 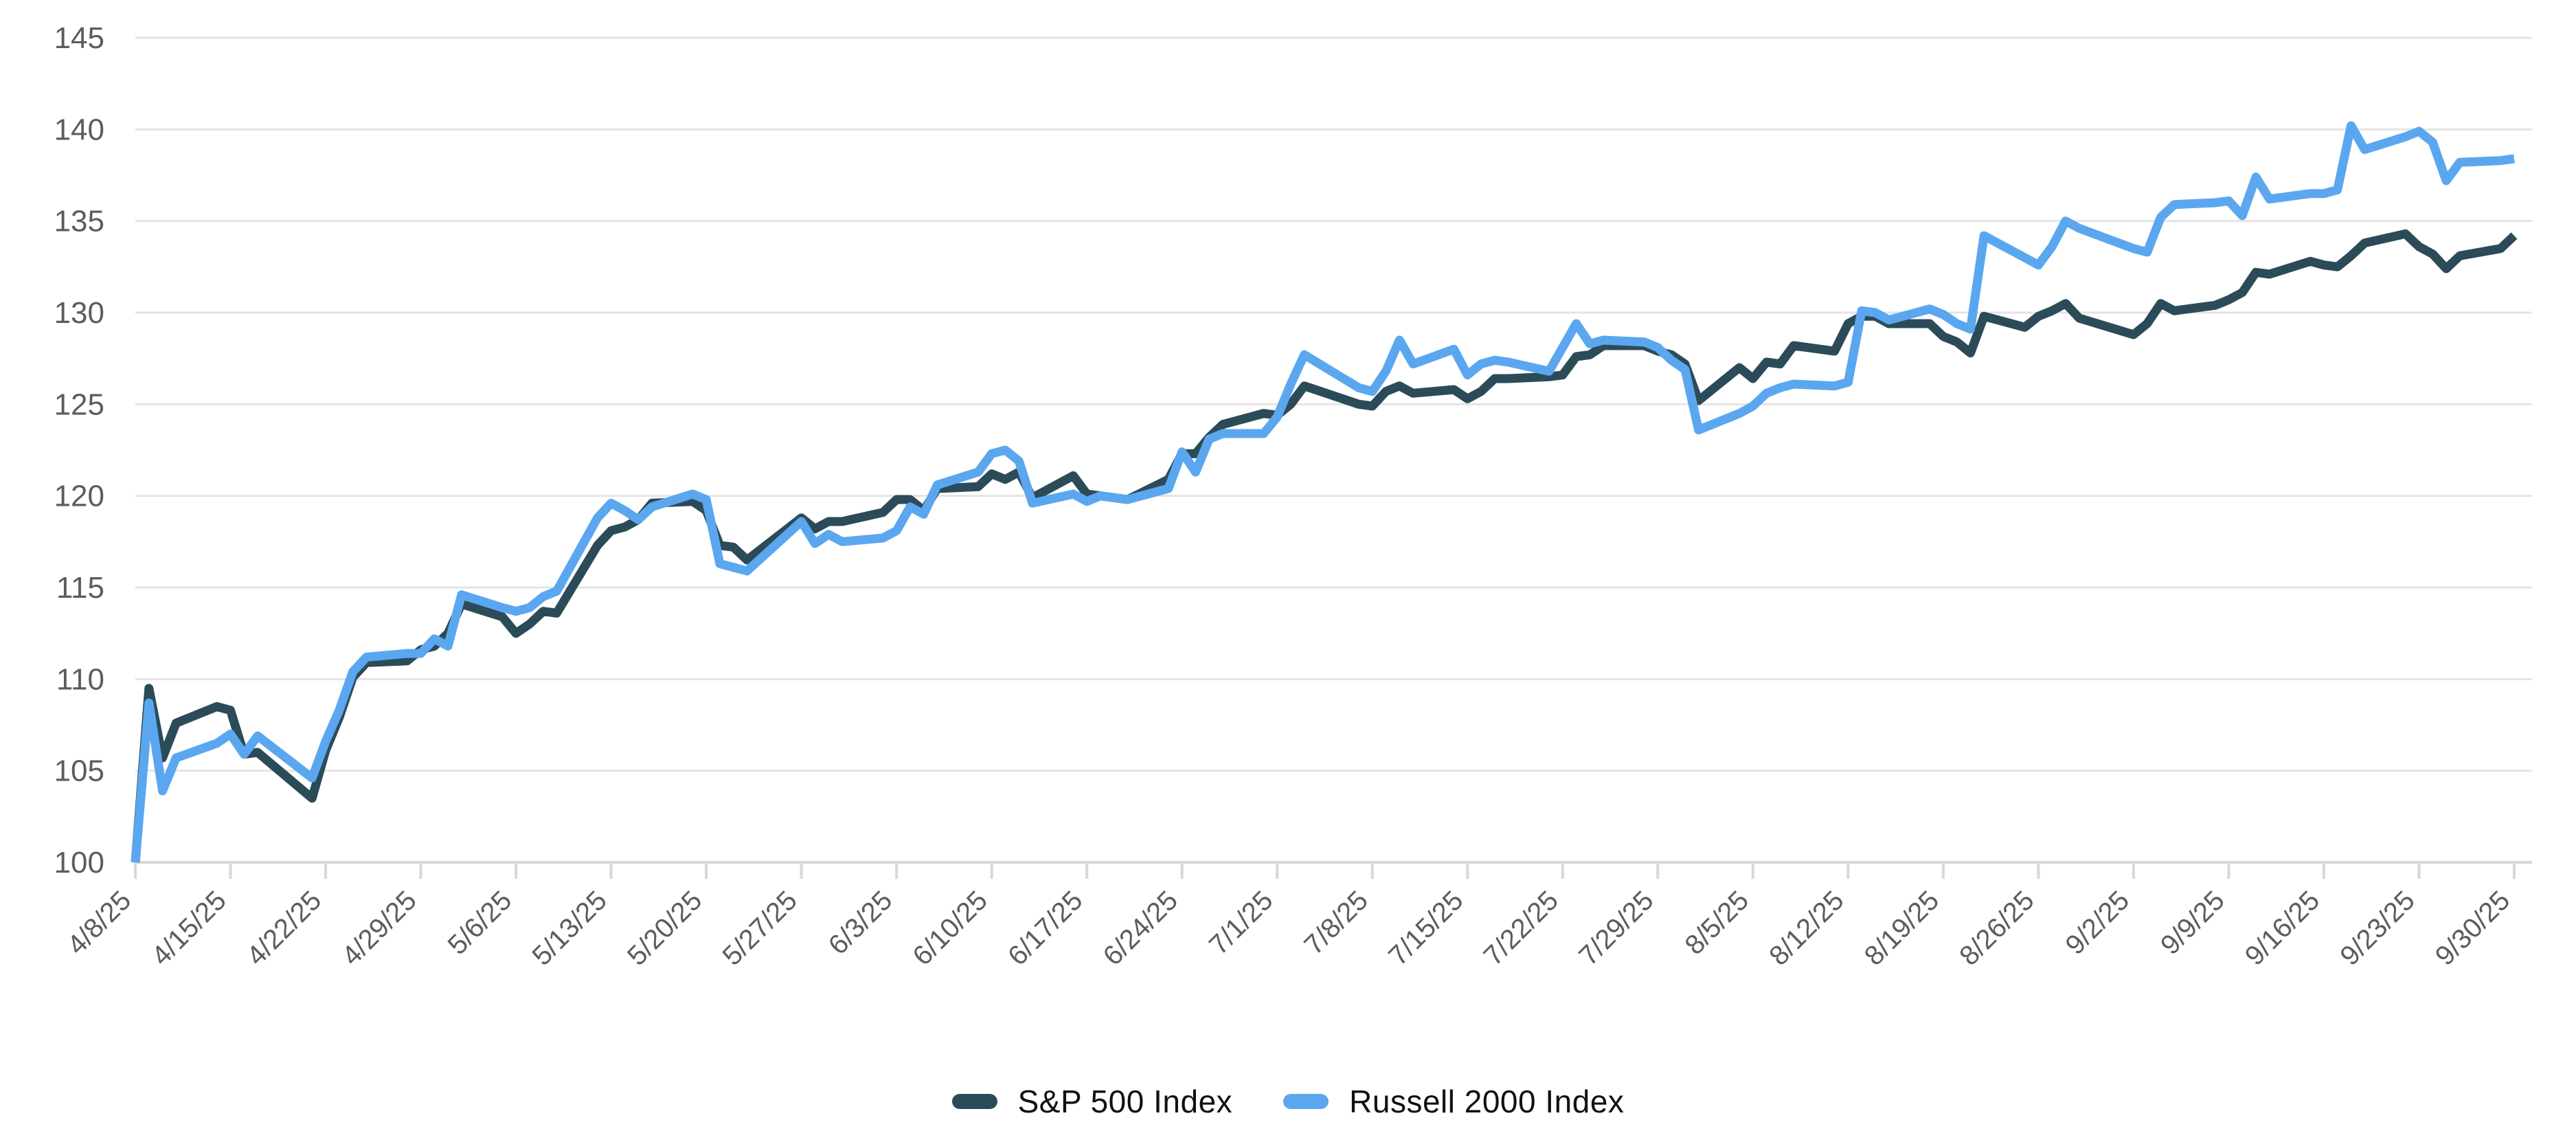 I want to click on legend-item-russell2000: Russell 2000 Index, so click(x=1453, y=1101).